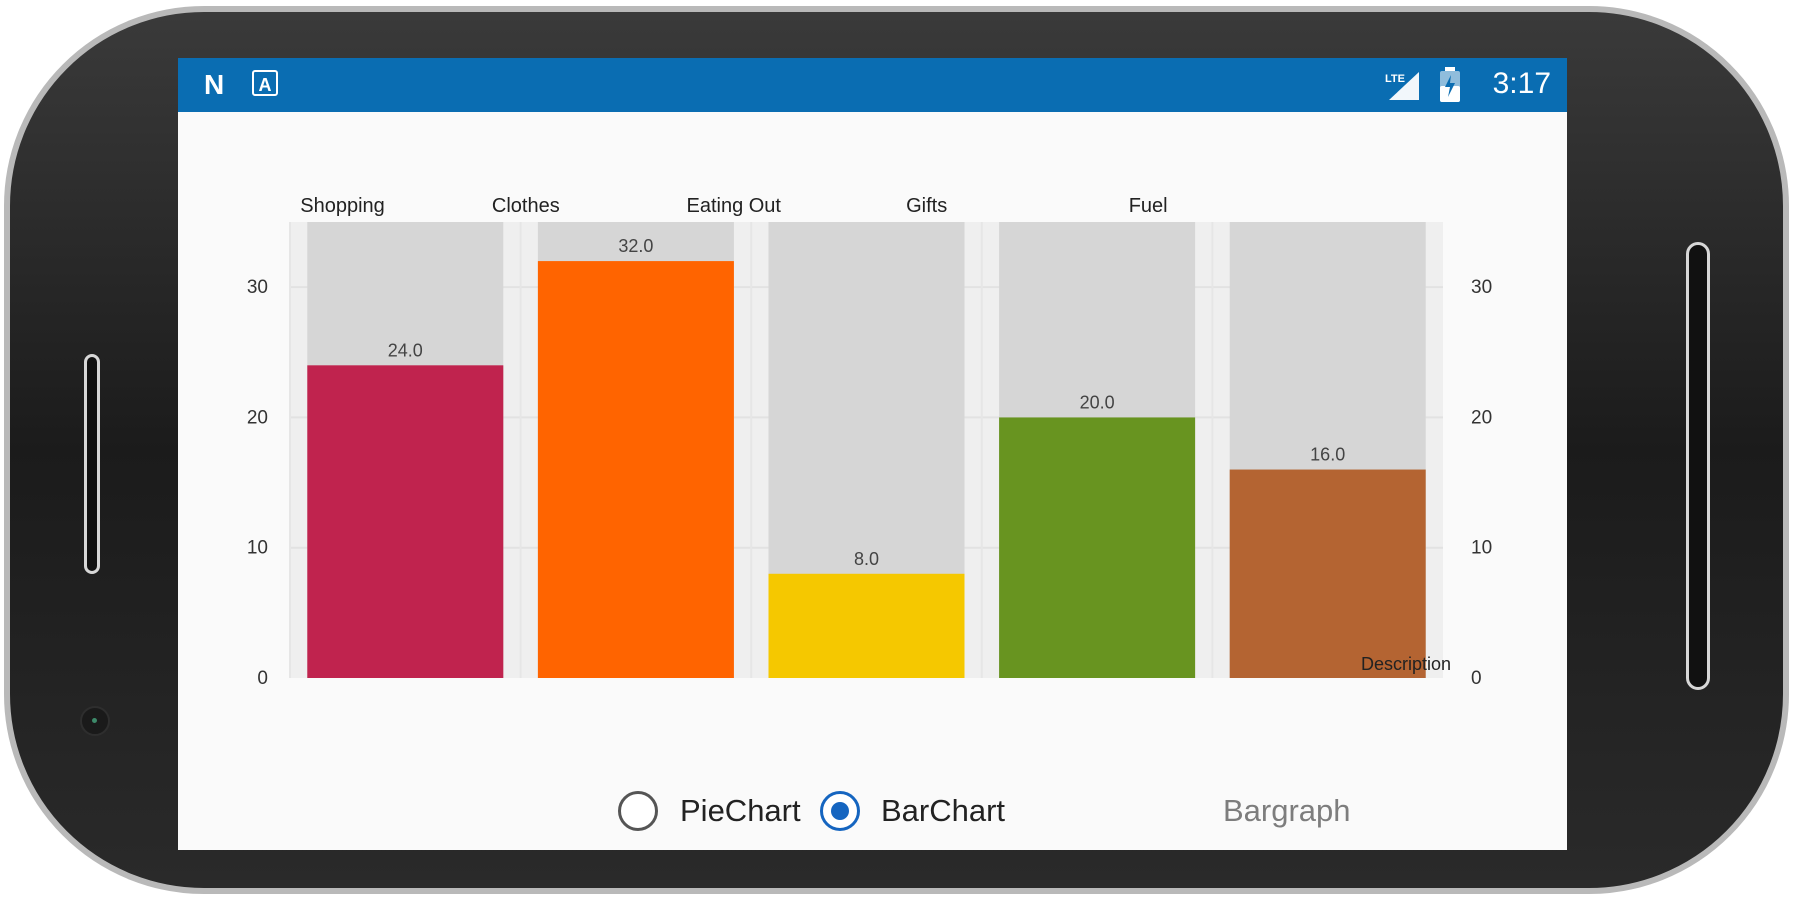 This screenshot has height=900, width=1793. I want to click on chart-type-selector: PieChart BarChart Bargraph, so click(872, 813).